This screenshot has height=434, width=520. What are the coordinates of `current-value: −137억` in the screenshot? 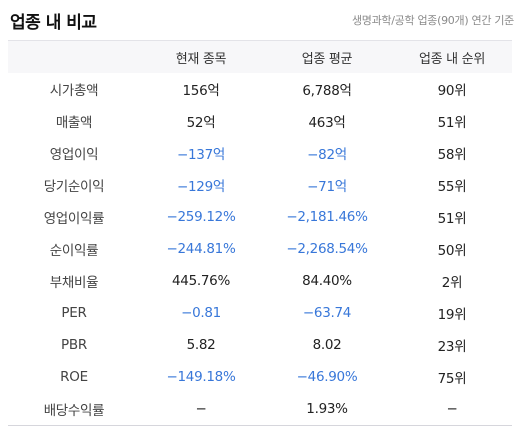 It's located at (201, 155).